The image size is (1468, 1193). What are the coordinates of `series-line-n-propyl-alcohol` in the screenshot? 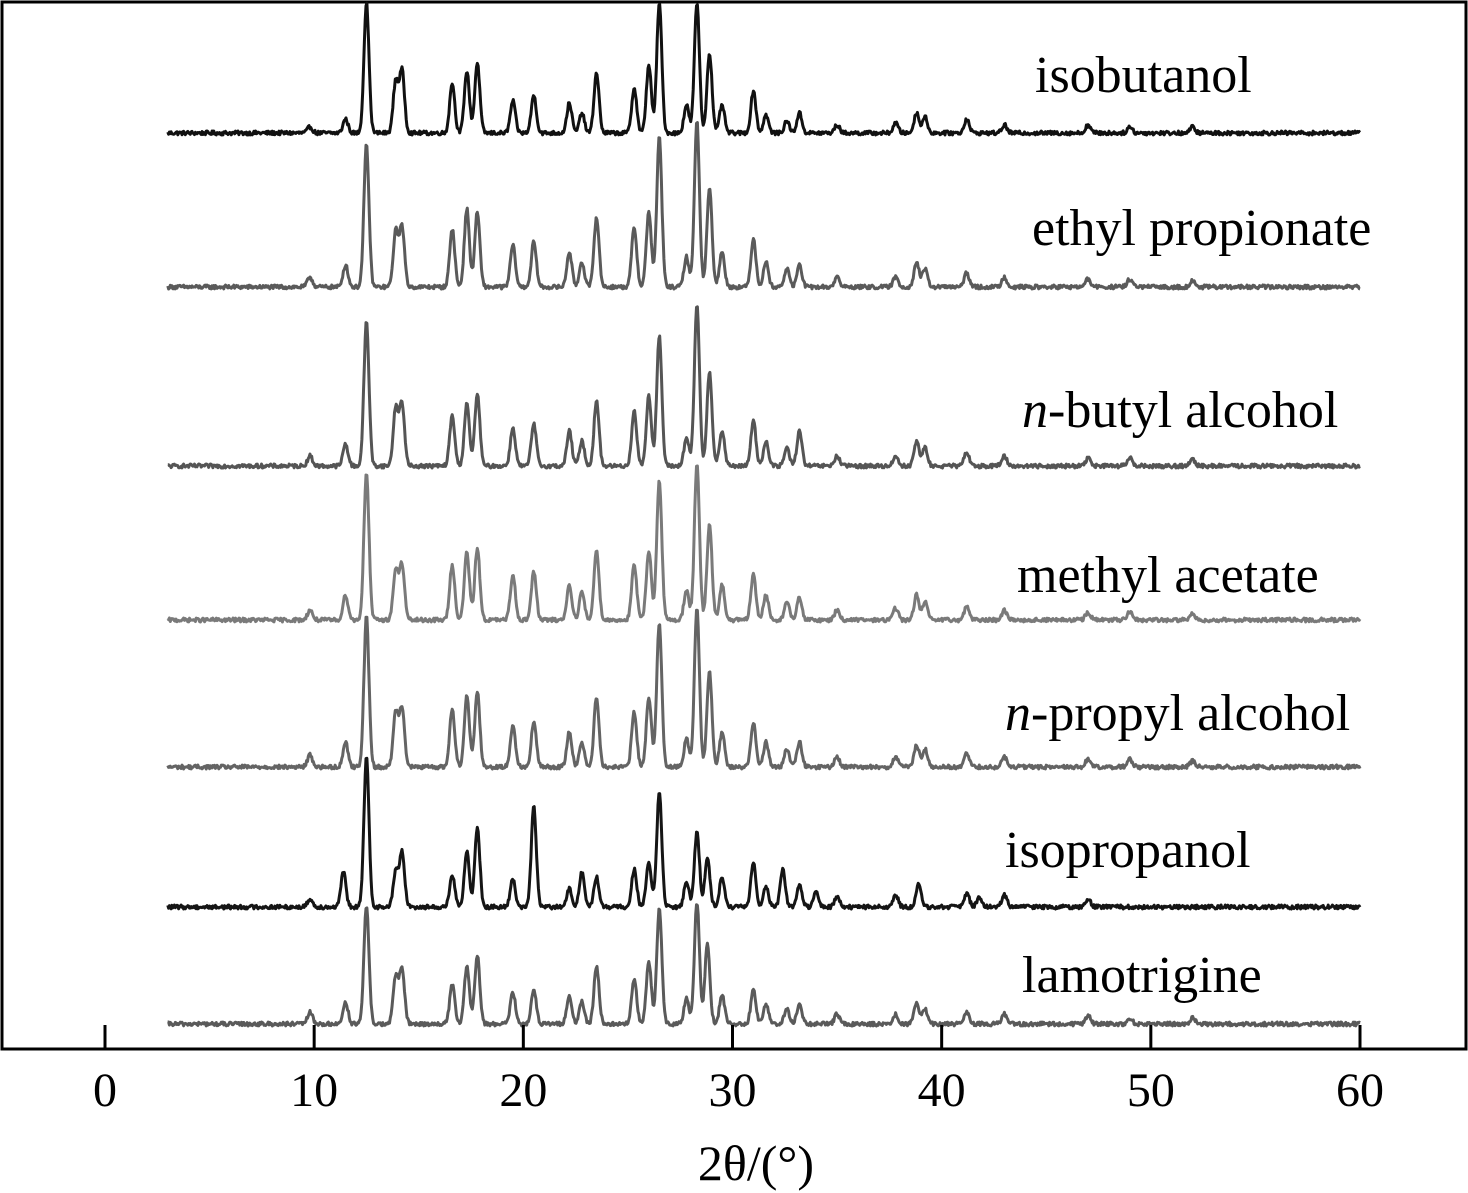 It's located at (764, 689).